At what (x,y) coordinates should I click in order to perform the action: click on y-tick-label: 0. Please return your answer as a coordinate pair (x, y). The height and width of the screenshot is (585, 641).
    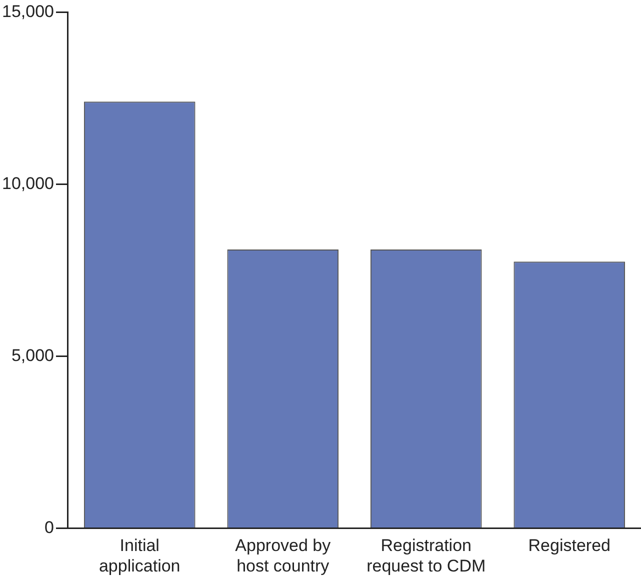
    Looking at the image, I should click on (49, 527).